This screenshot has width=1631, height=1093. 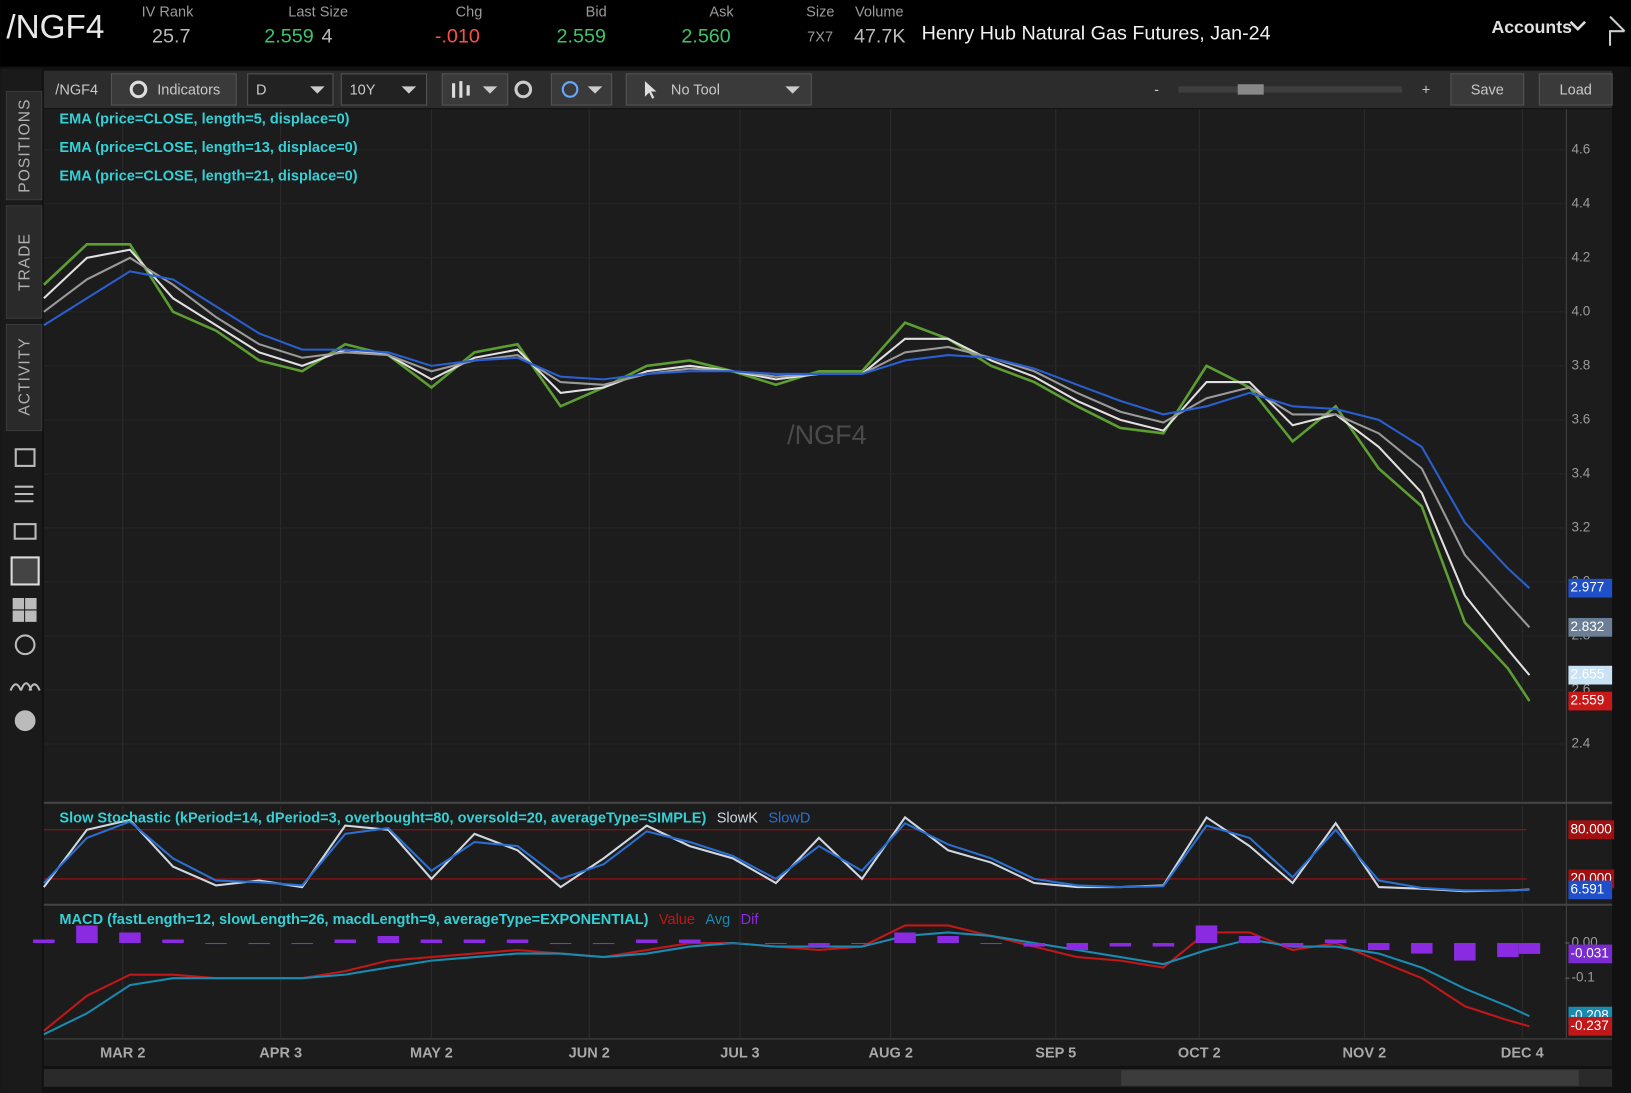 I want to click on trade-tab: TRADE, so click(x=24, y=262).